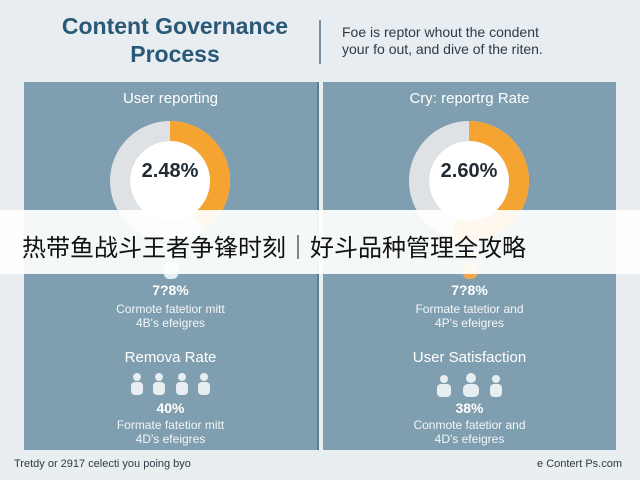  I want to click on donut-title: Cry: reportrg Rate, so click(469, 98).